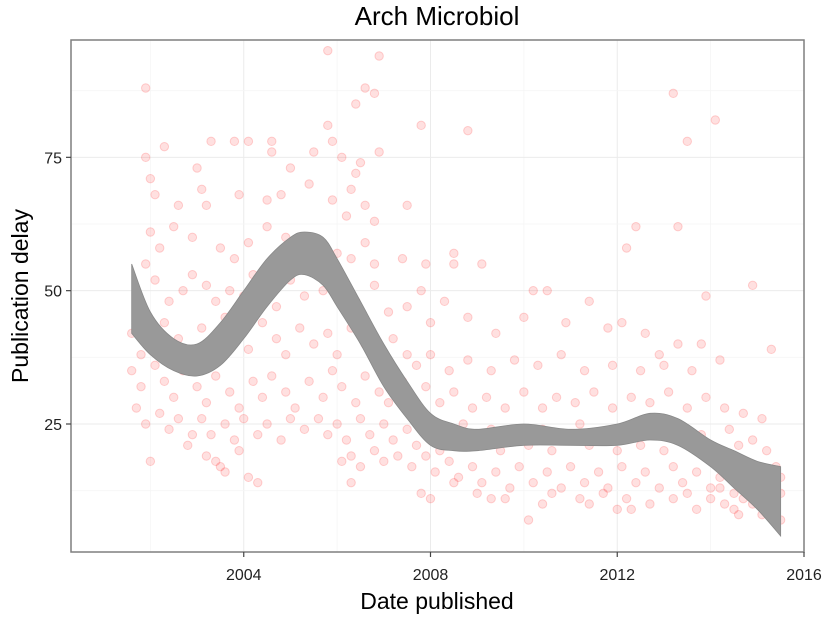 This screenshot has height=618, width=825. What do you see at coordinates (437, 16) in the screenshot?
I see `chart-title: Arch Microbiol` at bounding box center [437, 16].